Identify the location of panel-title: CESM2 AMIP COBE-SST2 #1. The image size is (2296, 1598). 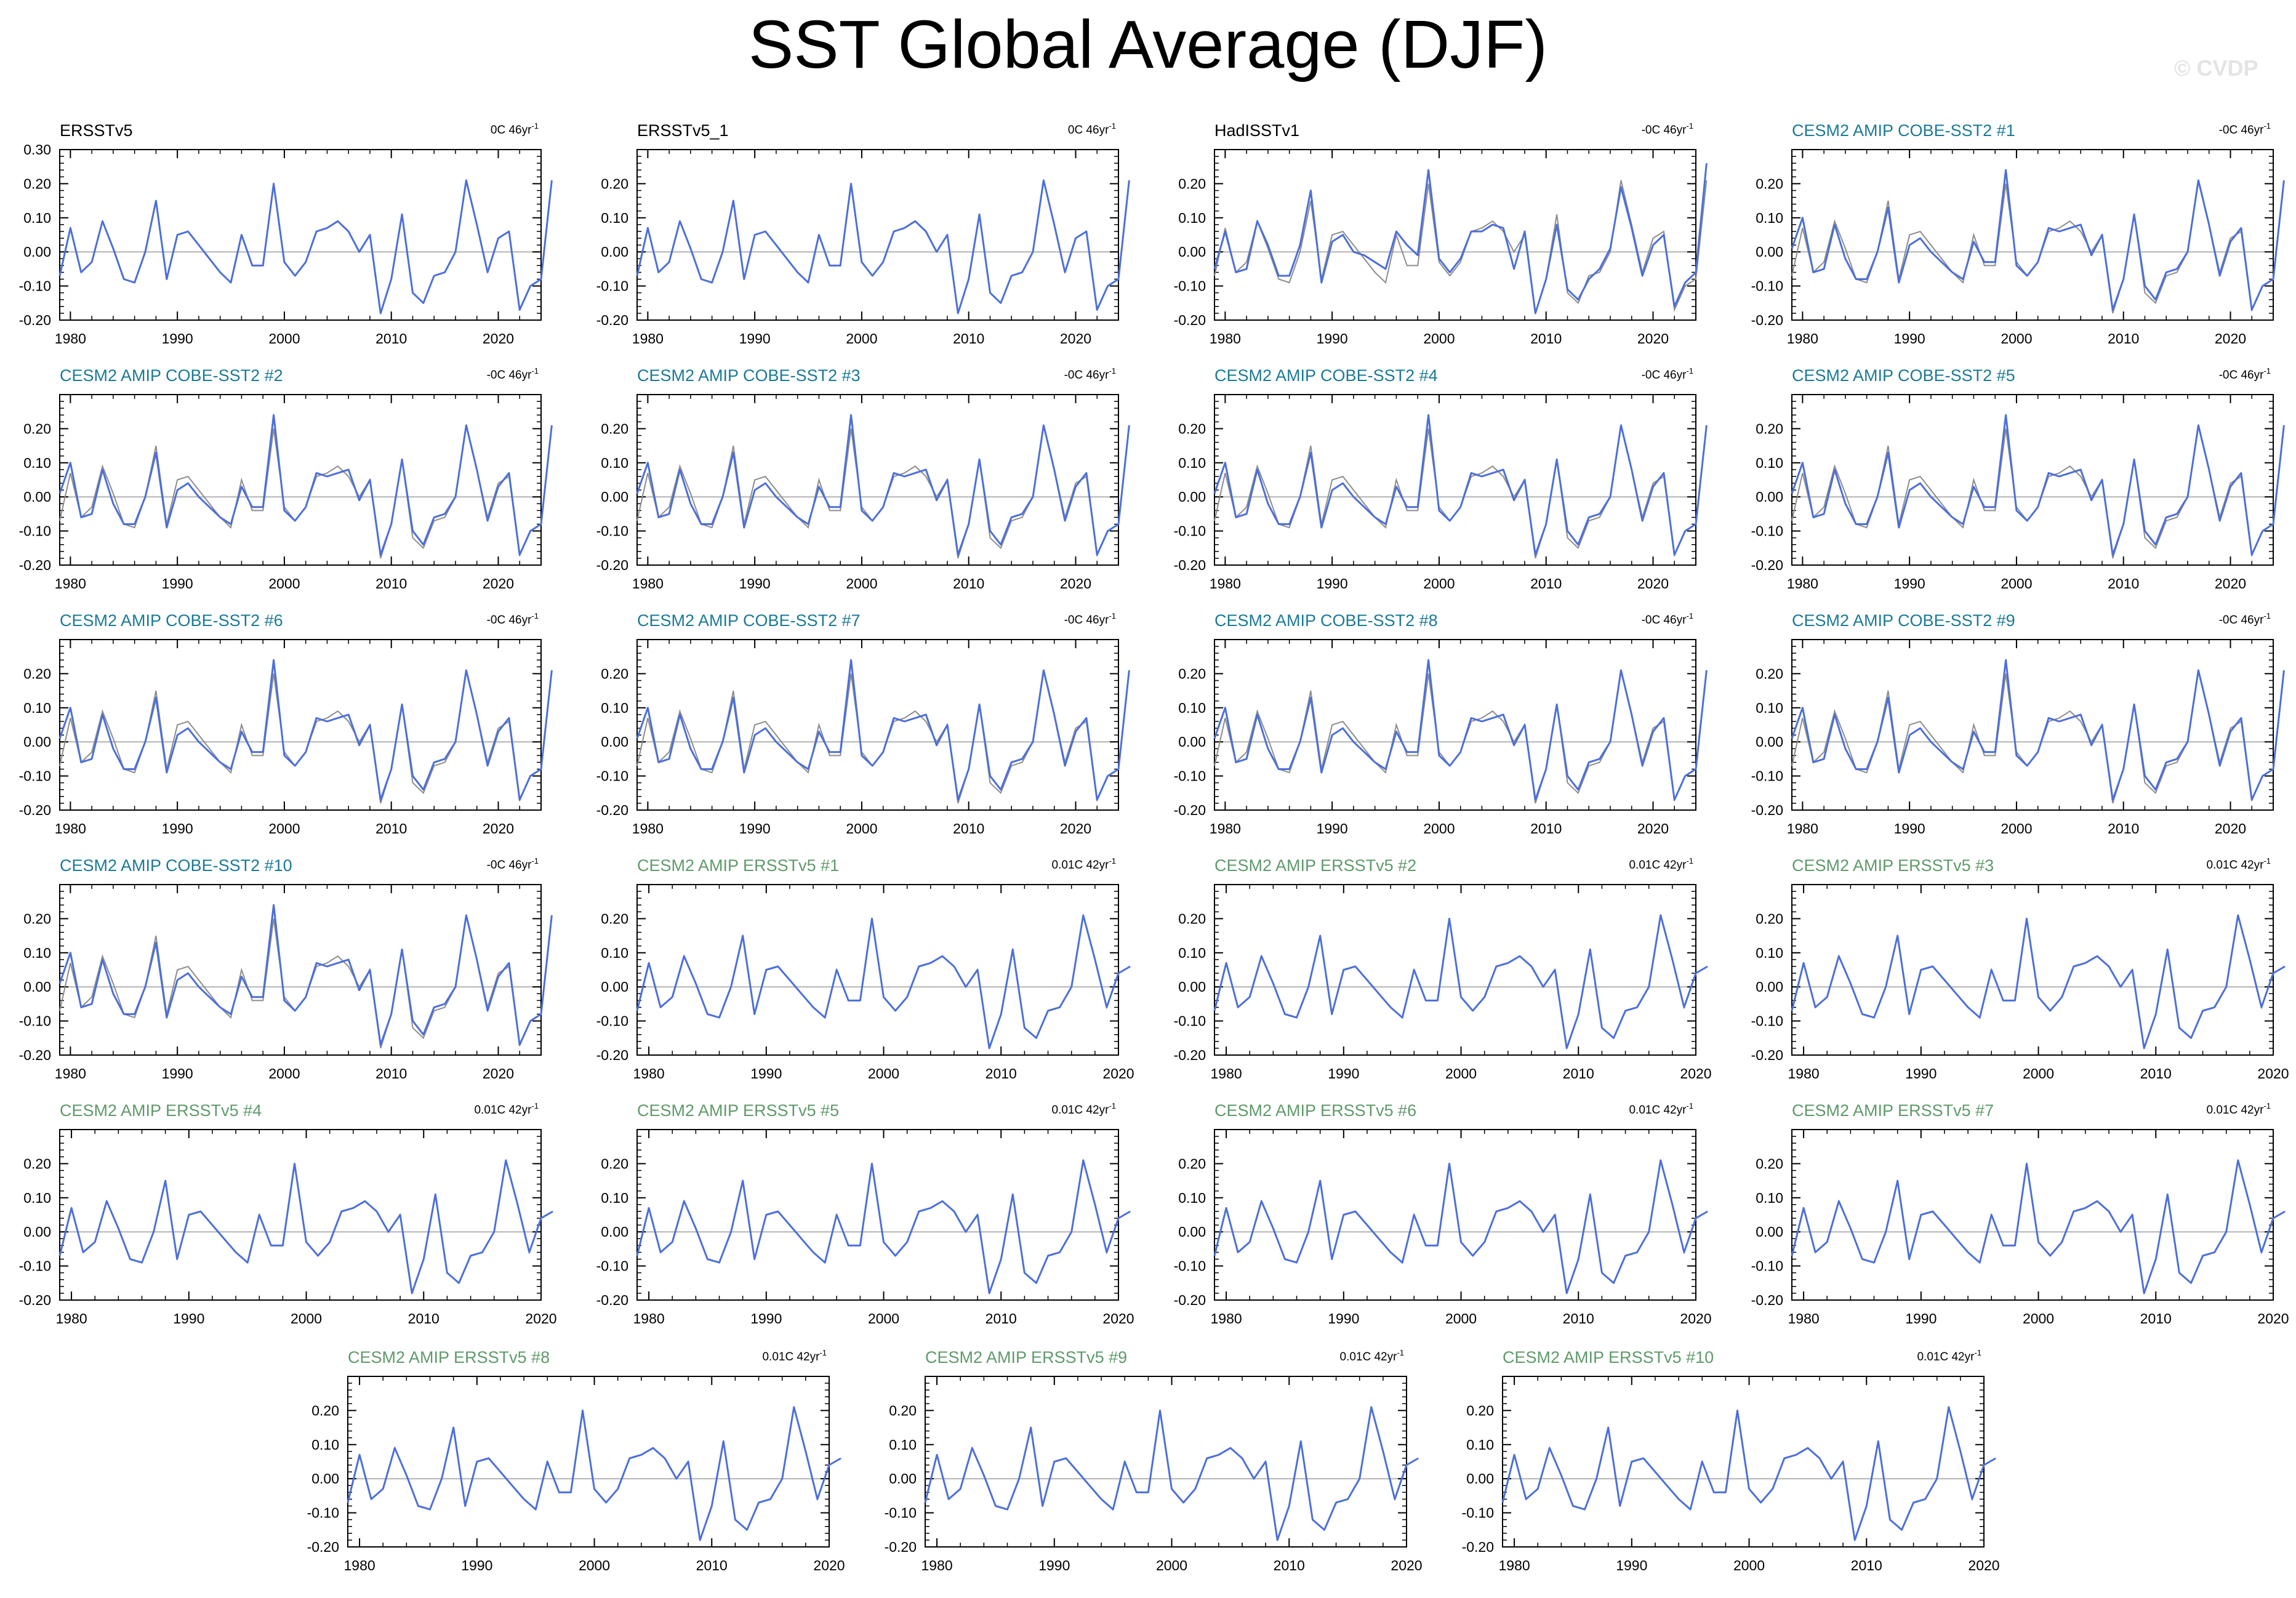
(1903, 130).